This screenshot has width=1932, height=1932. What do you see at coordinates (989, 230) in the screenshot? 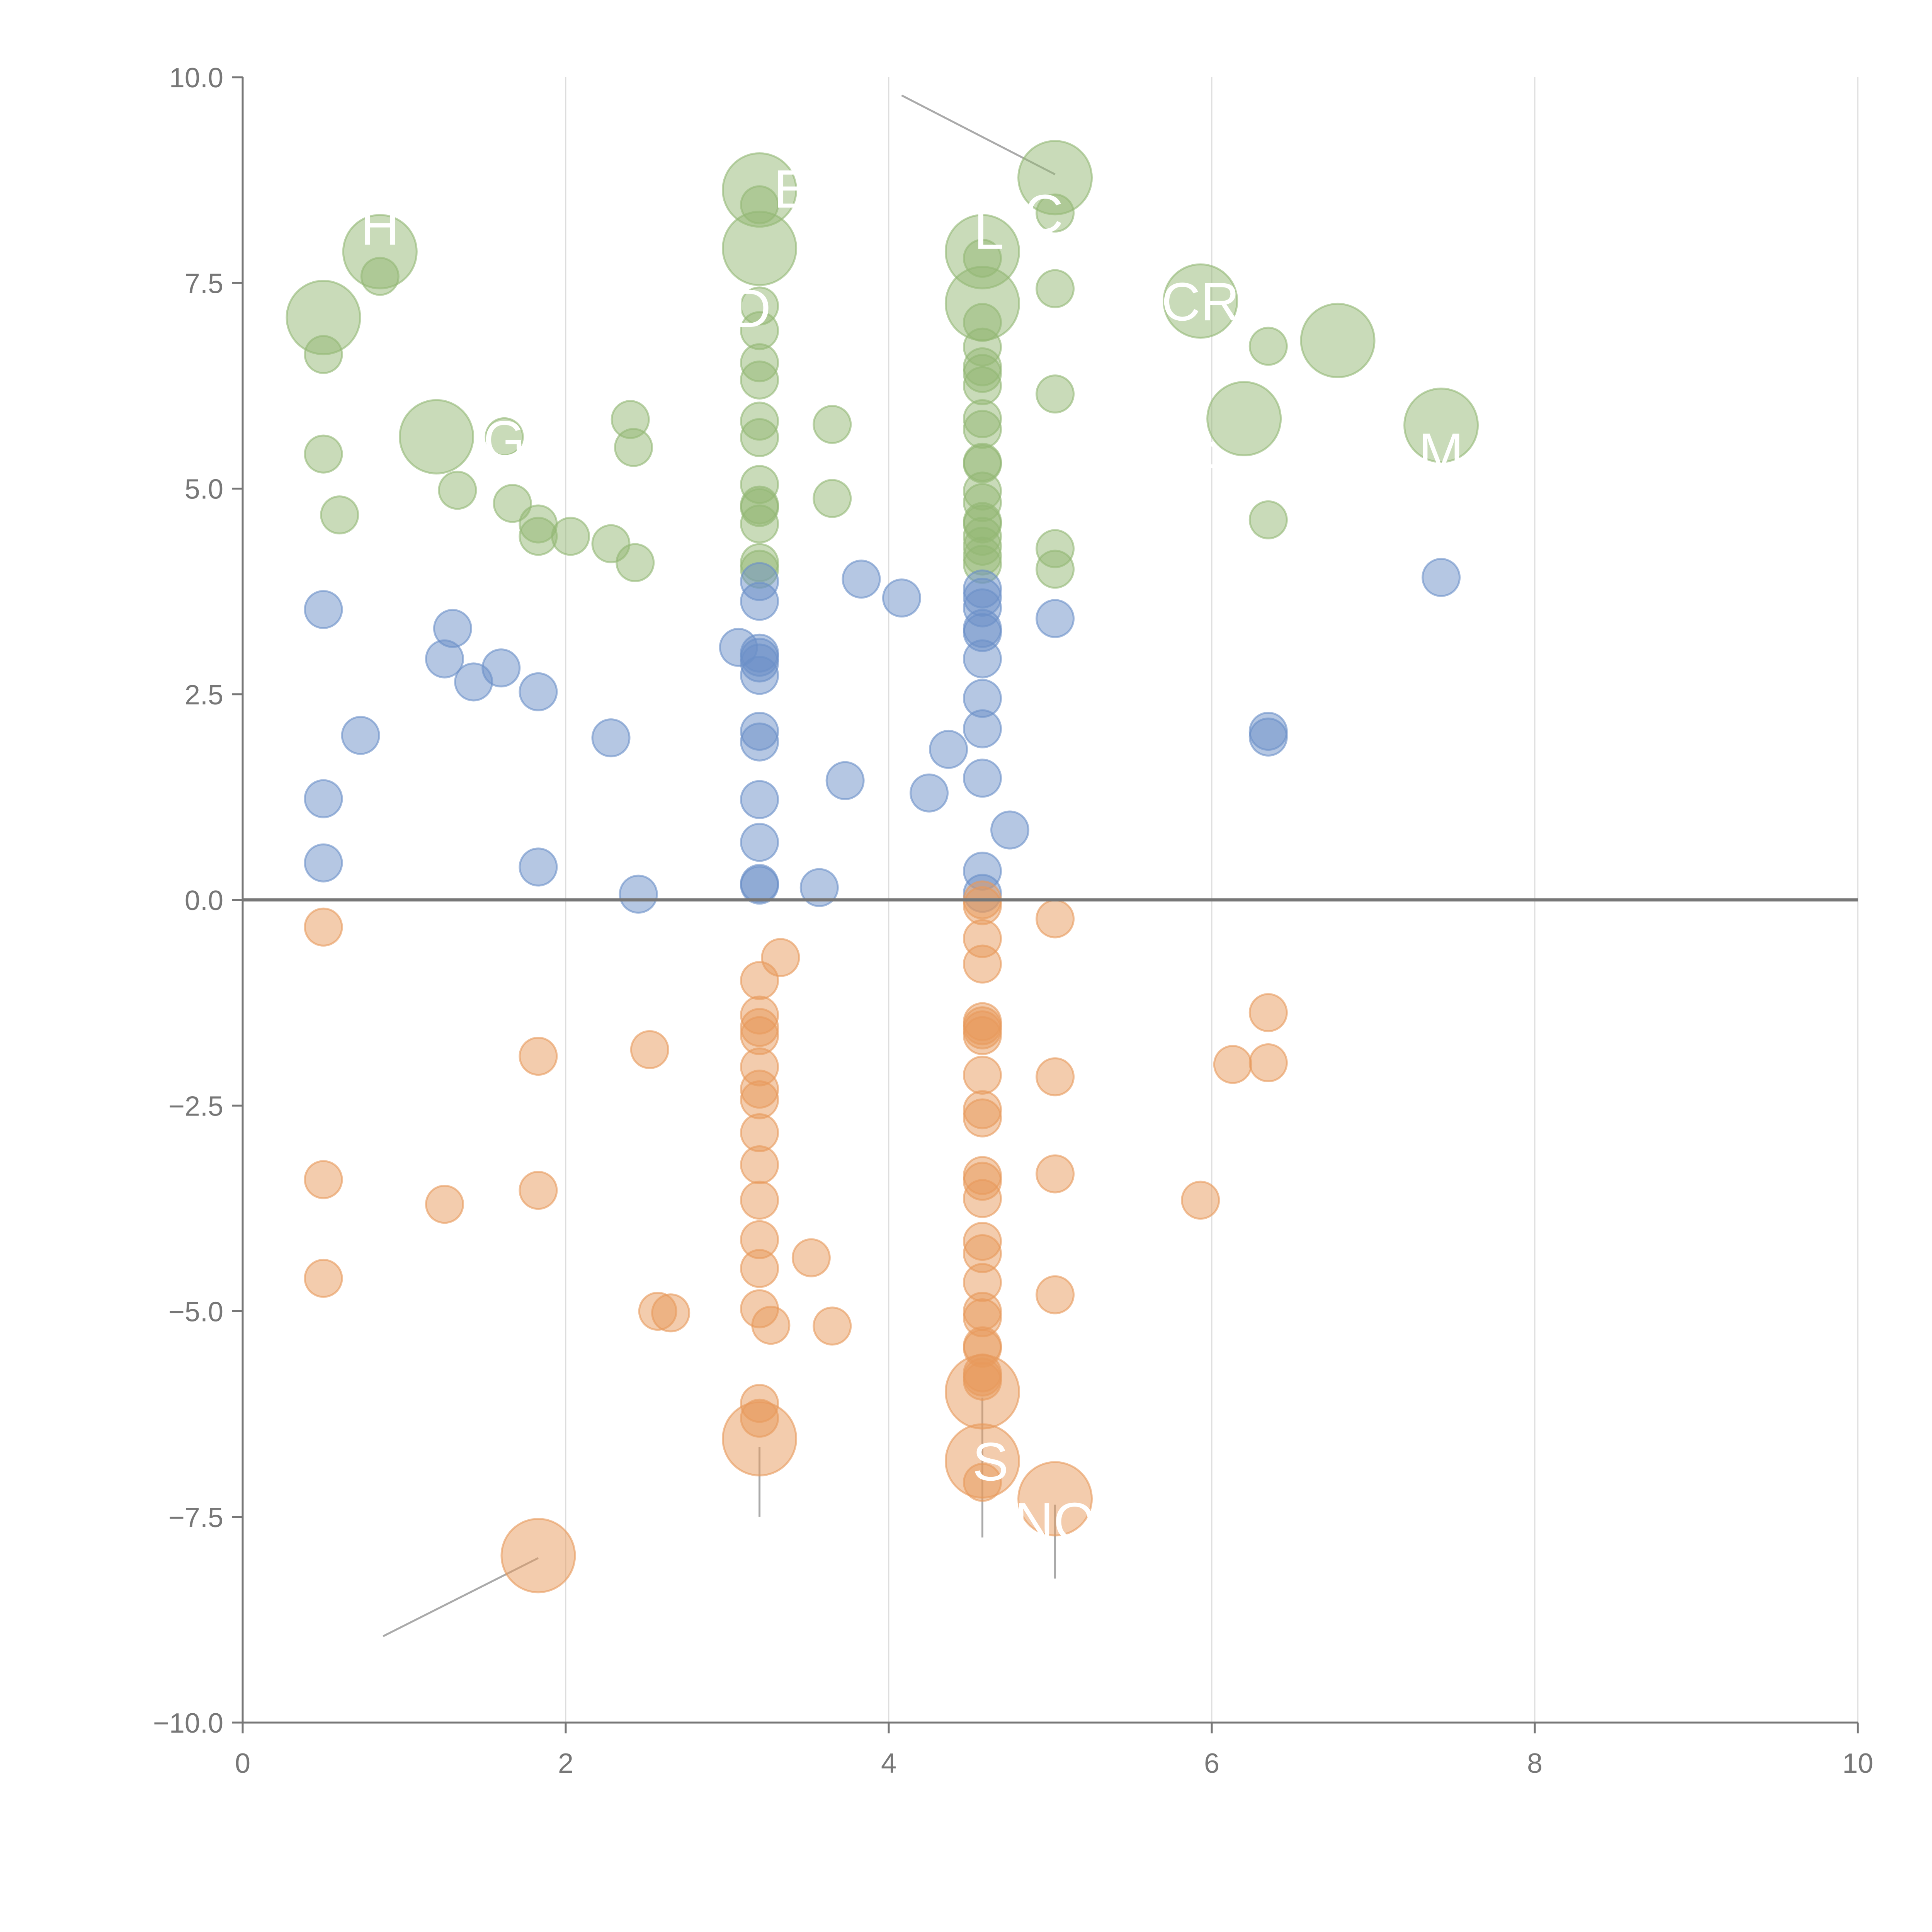
I see `bubble-annotation-label: L` at bounding box center [989, 230].